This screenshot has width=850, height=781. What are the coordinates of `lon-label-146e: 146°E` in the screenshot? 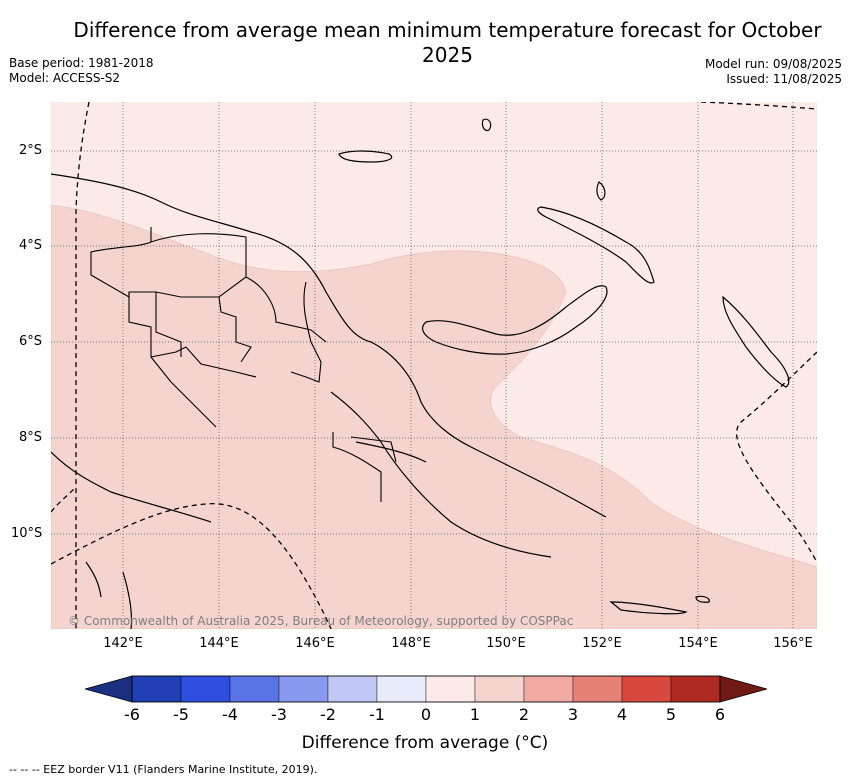 It's located at (315, 643).